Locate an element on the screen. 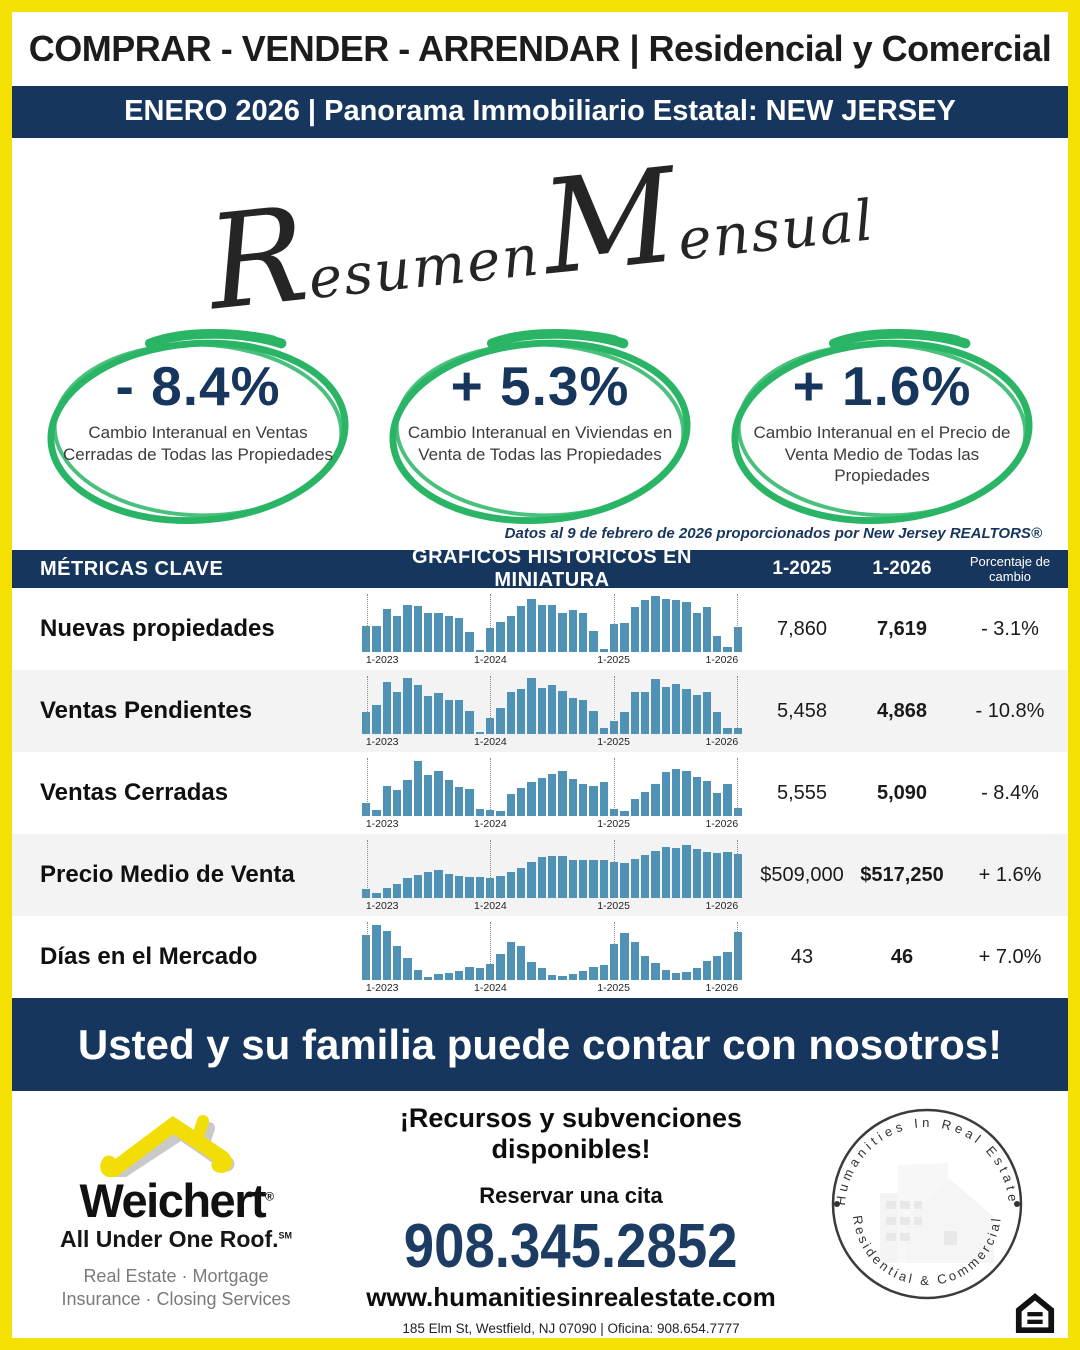 The height and width of the screenshot is (1350, 1080). weichert-services-line1: Real Estate · Mortgage is located at coordinates (176, 1276).